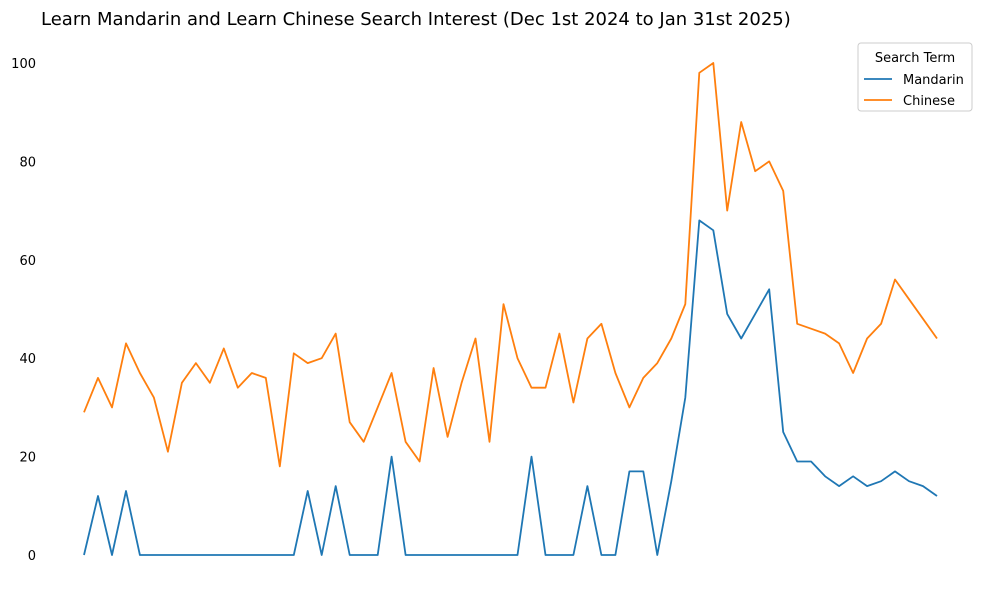 The image size is (989, 589). Describe the element at coordinates (32, 556) in the screenshot. I see `y-tick-label: 0` at that location.